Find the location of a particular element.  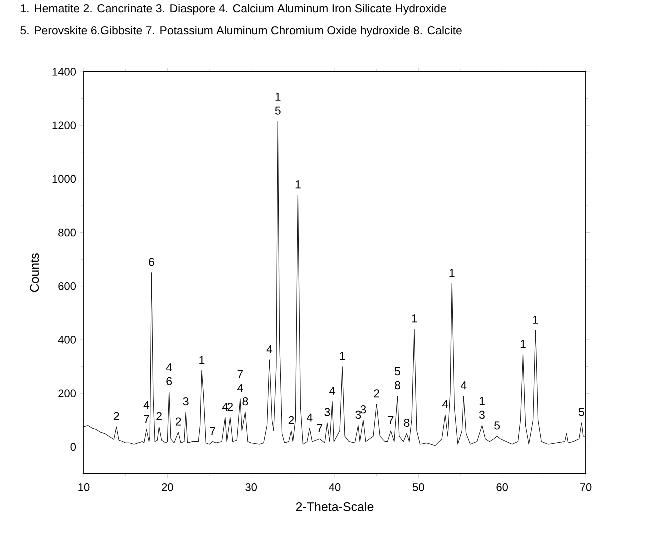

x-tick-label: 70 is located at coordinates (586, 488).